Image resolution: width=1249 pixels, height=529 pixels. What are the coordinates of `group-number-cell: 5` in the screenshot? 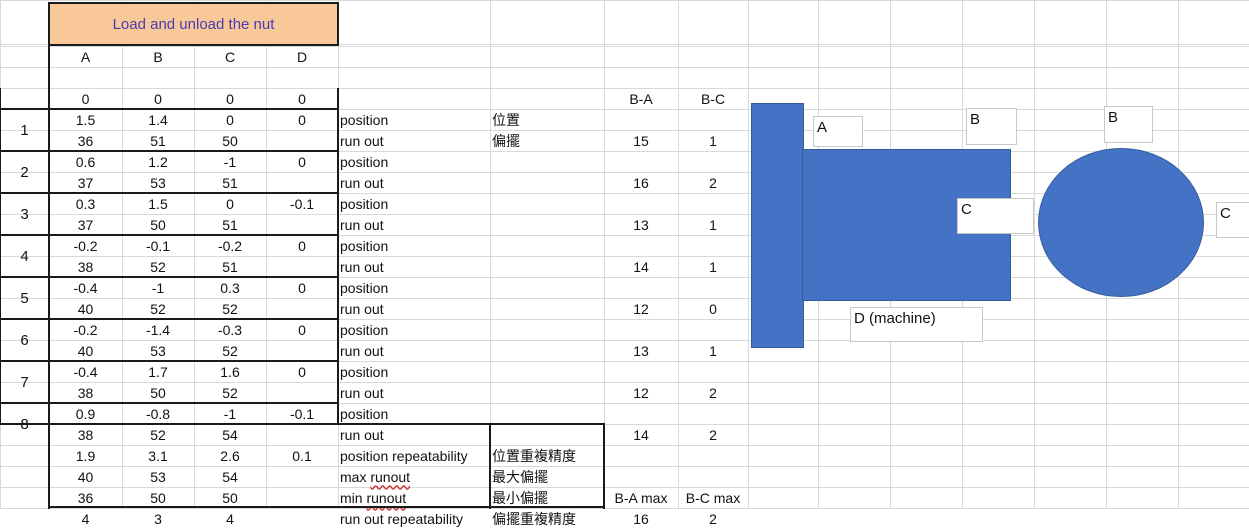 It's located at (24, 298).